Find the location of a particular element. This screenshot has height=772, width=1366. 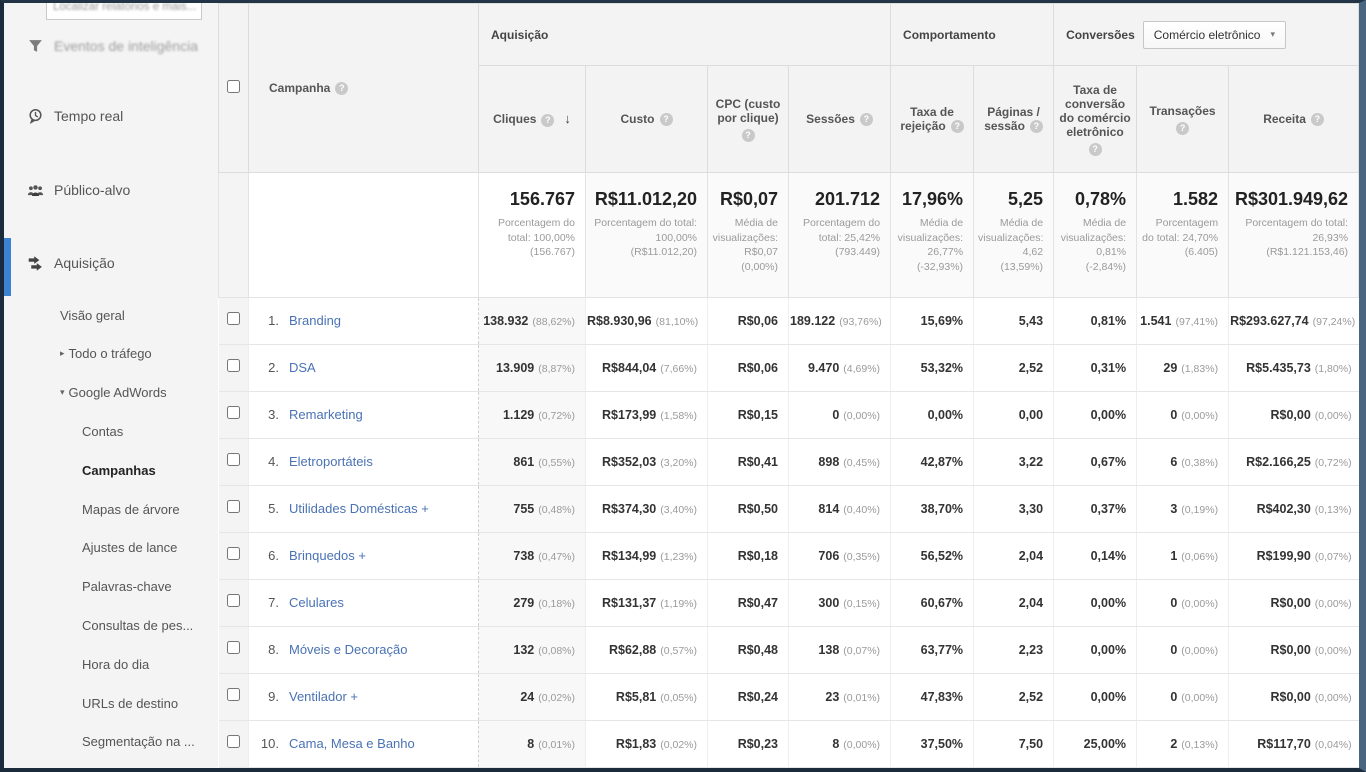

cell-conversao: 0,37% is located at coordinates (1095, 509).